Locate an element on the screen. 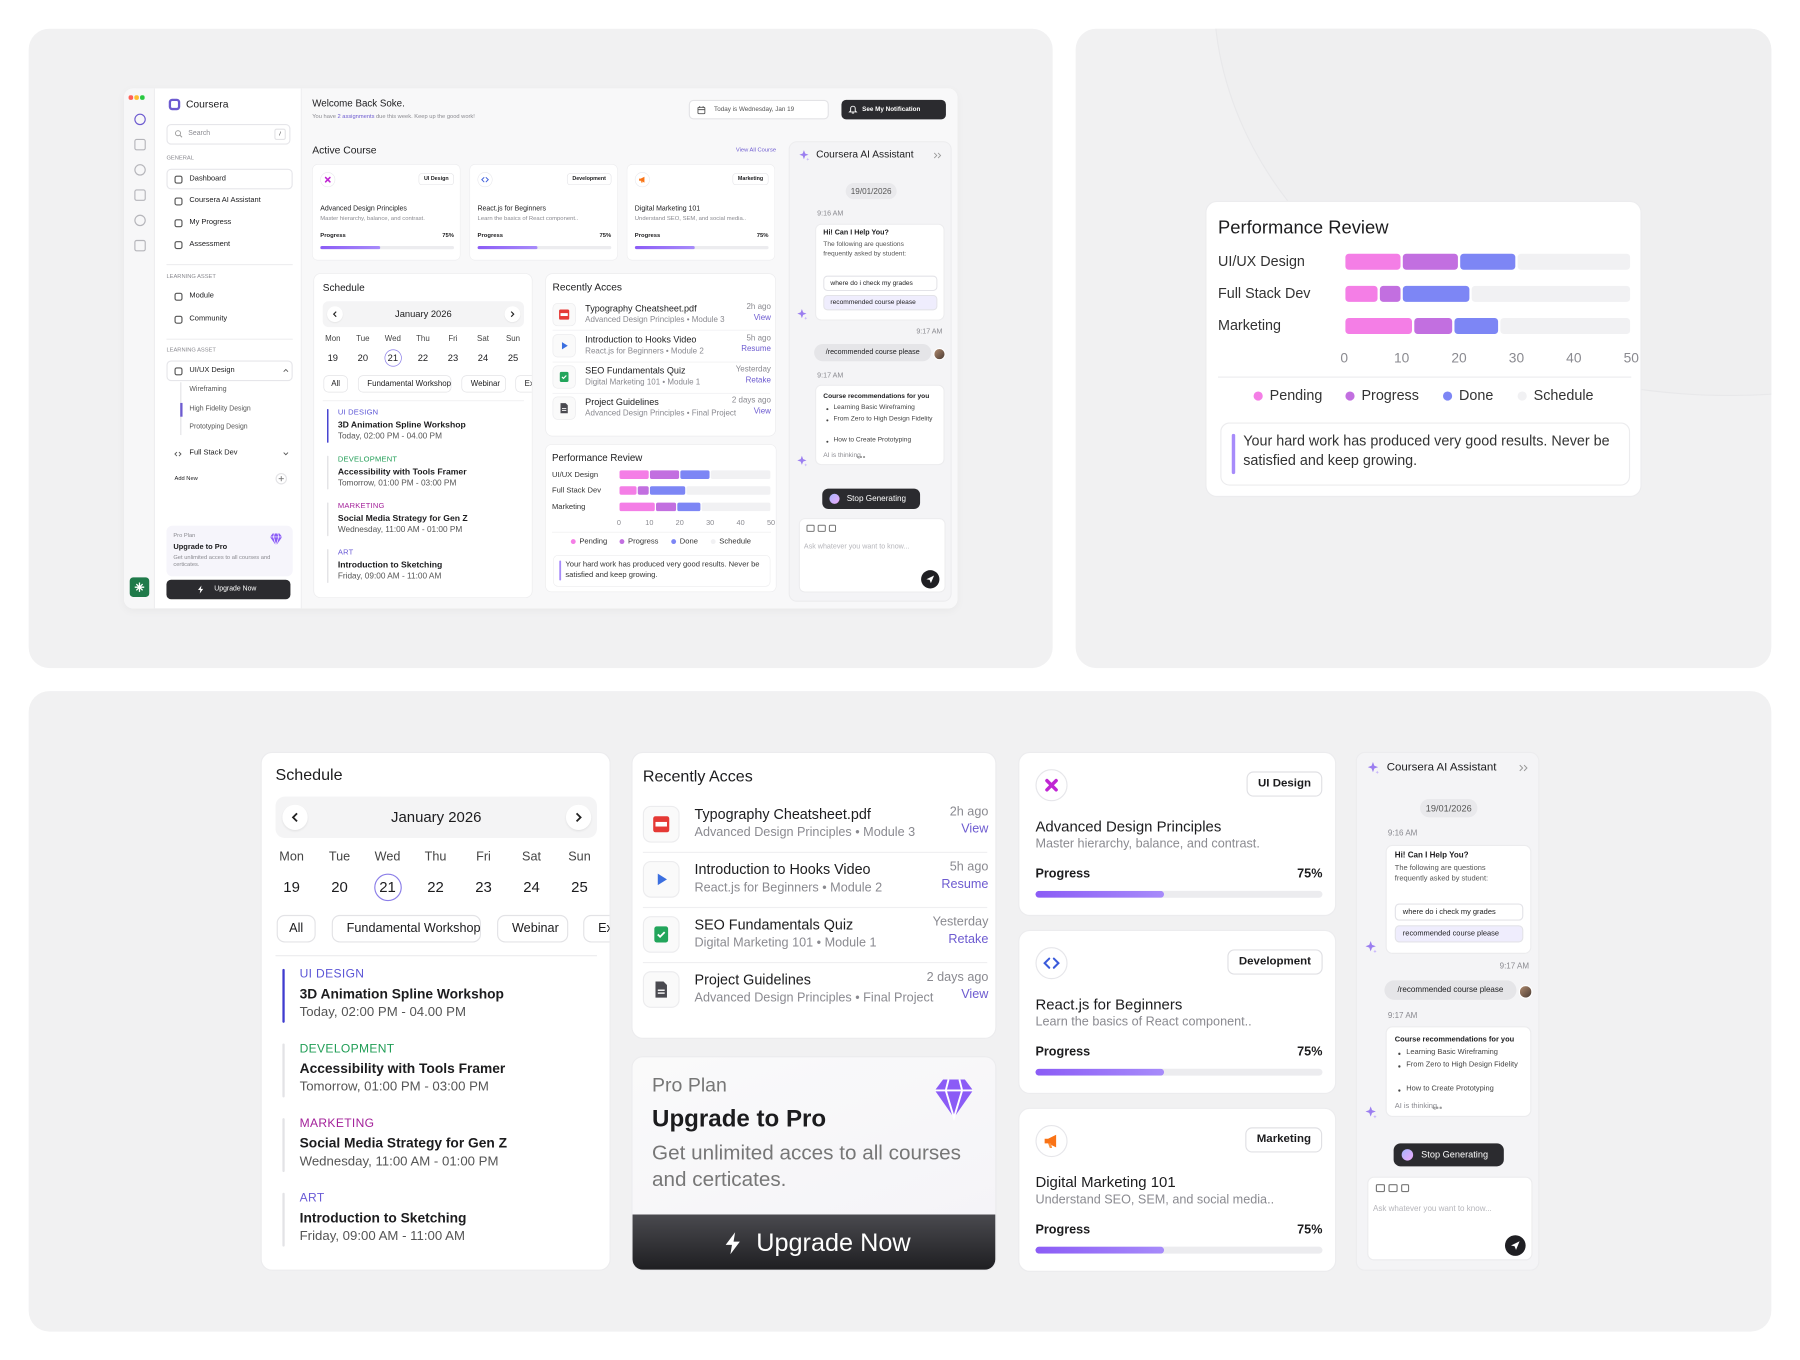  nav-subitem: Prototyping Design is located at coordinates (218, 427).